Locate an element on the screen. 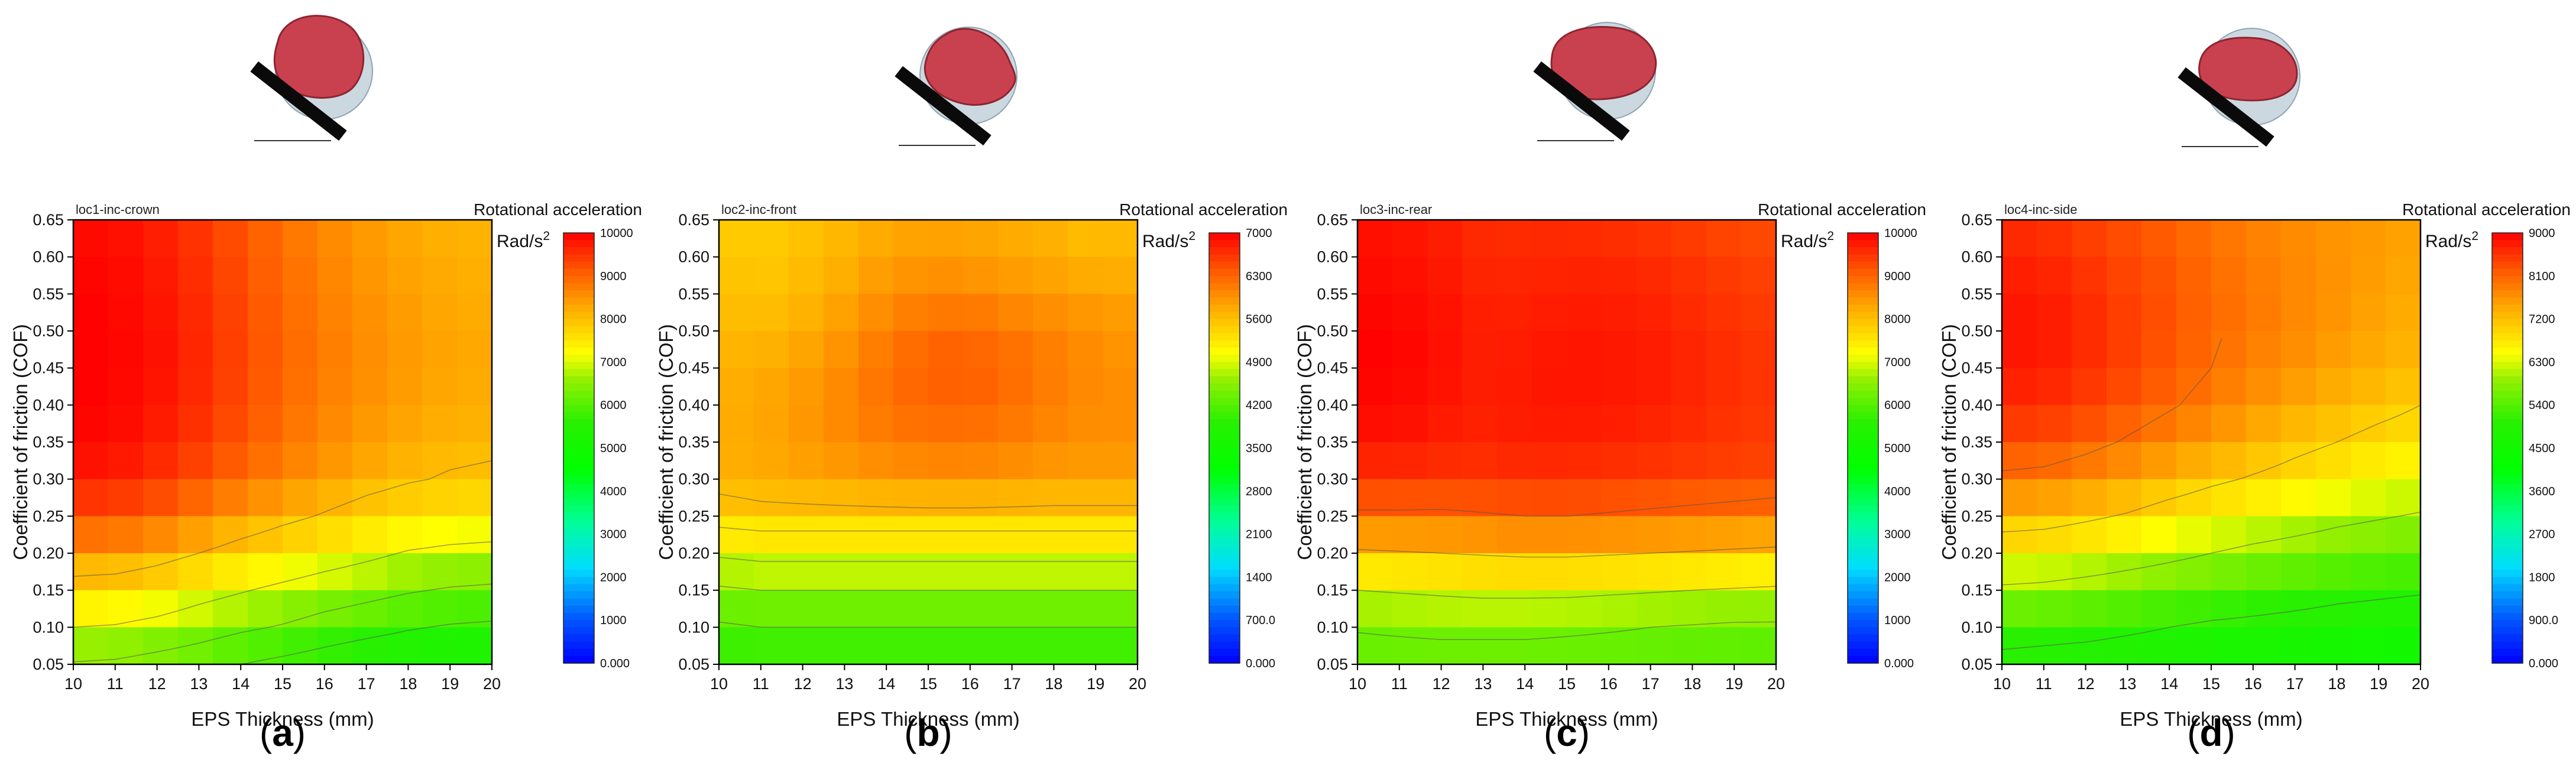  contour-plot is located at coordinates (282, 442).